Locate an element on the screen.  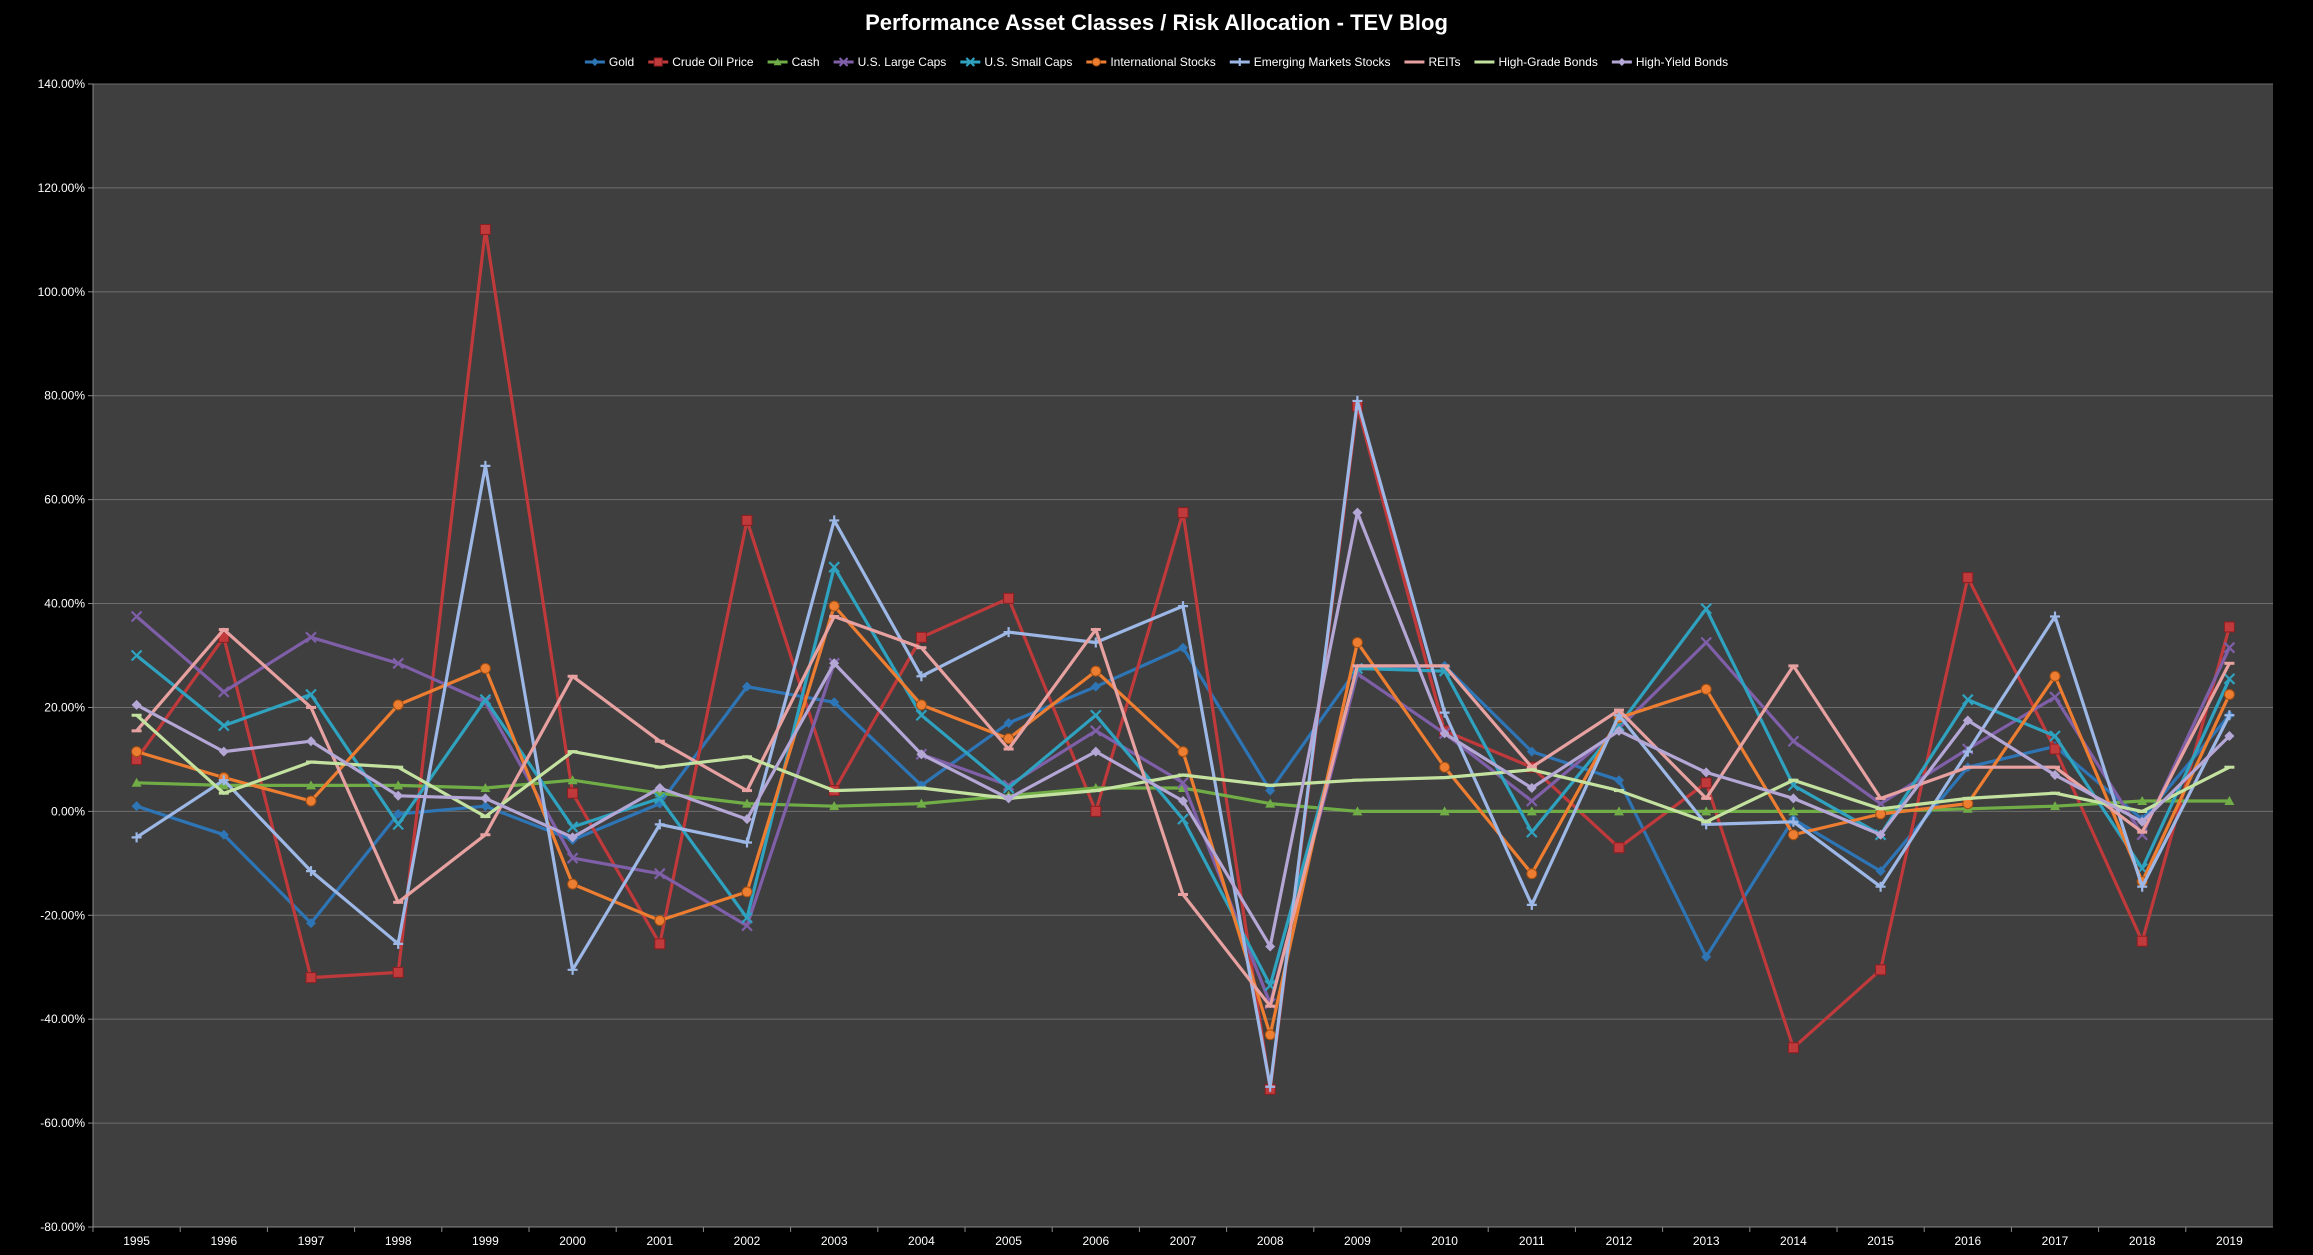
y-tick-label: 140.00% is located at coordinates (62, 84).